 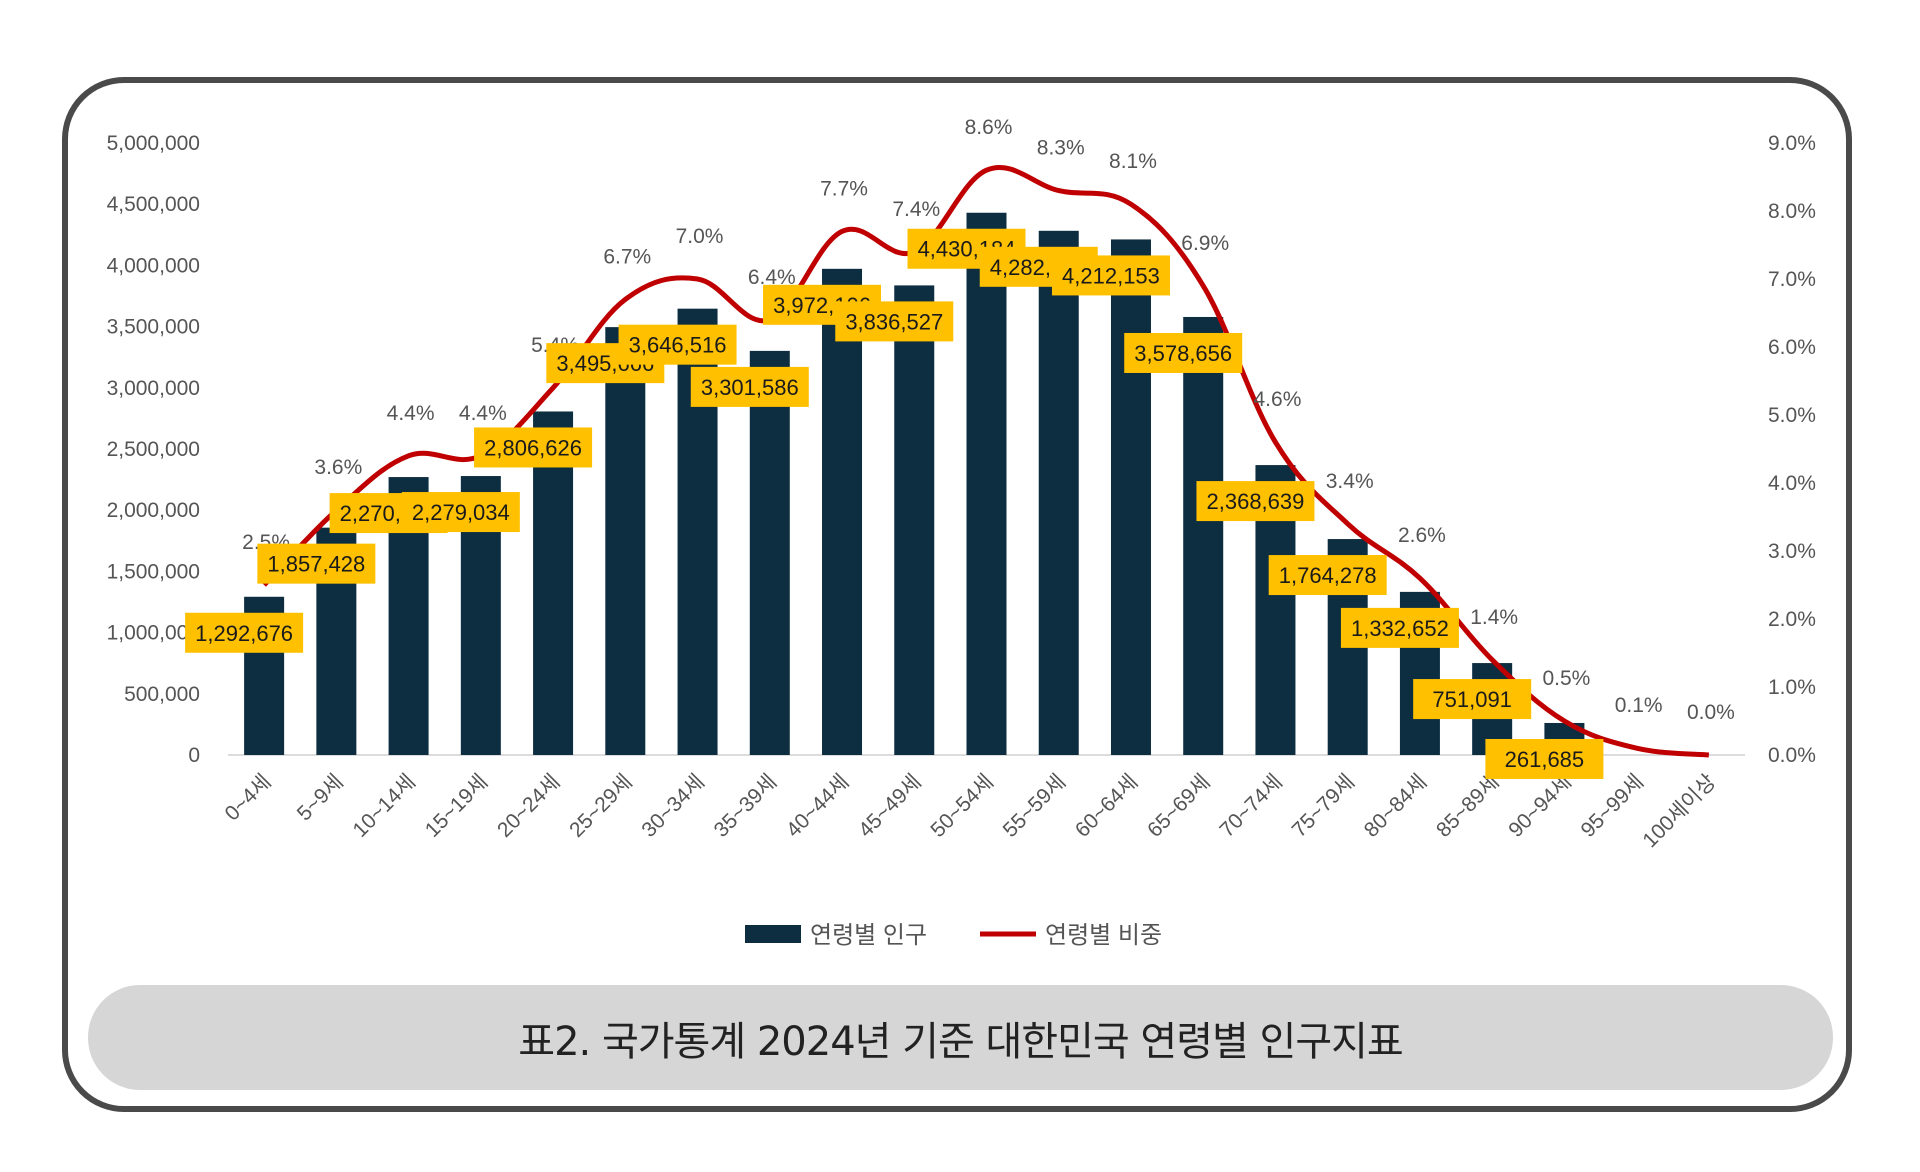 I want to click on percent-label: 2.6%, so click(x=1422, y=535).